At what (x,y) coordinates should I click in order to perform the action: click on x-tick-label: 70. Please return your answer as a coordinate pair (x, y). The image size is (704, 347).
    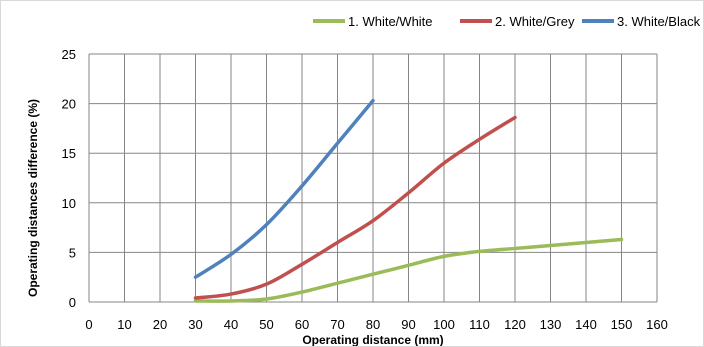
    Looking at the image, I should click on (337, 324).